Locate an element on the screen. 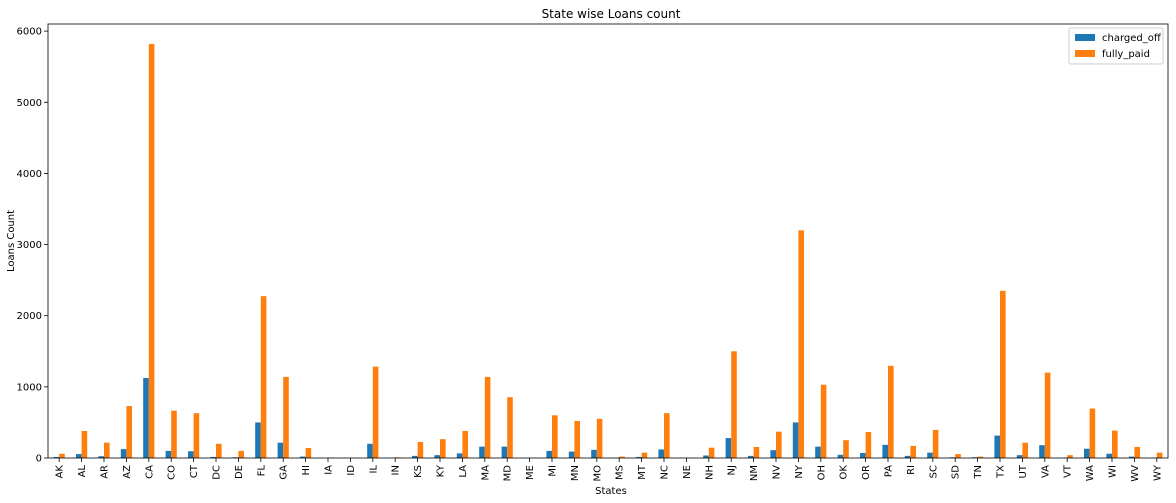  x-tick-label-RI: RI is located at coordinates (911, 470).